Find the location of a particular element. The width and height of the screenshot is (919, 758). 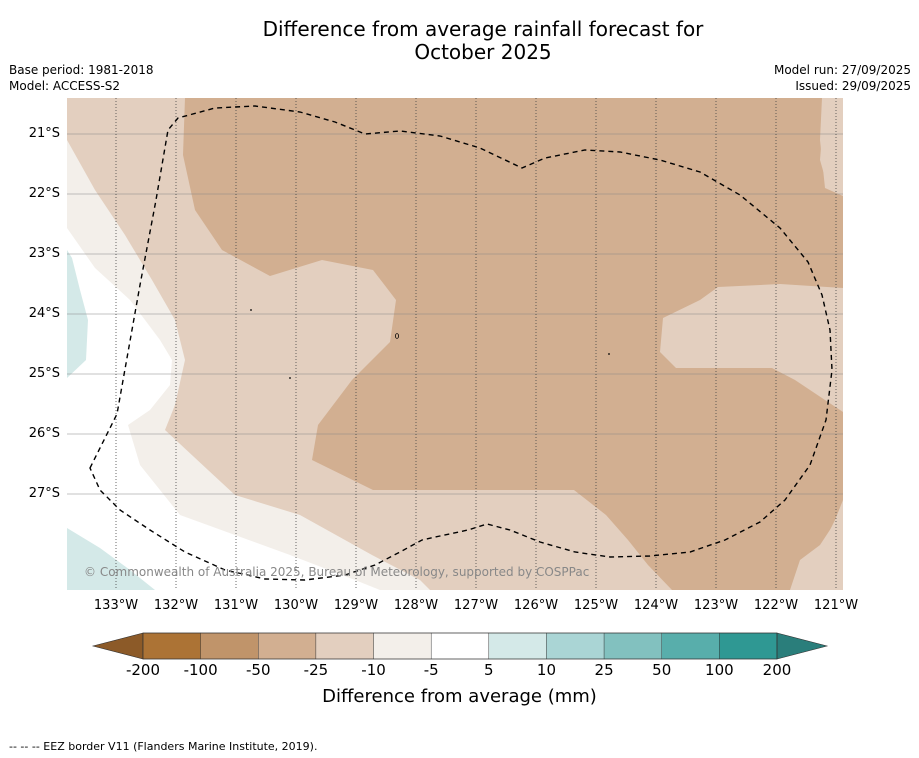

colorbar-frame is located at coordinates (460, 646).